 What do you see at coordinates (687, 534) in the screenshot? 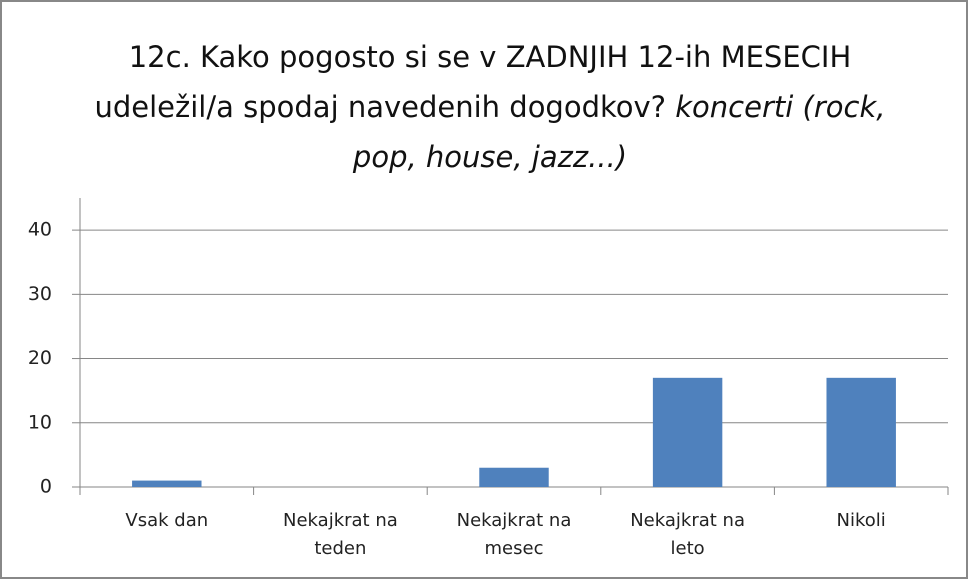
I see `x-tick-label: Nekajkrat na leto` at bounding box center [687, 534].